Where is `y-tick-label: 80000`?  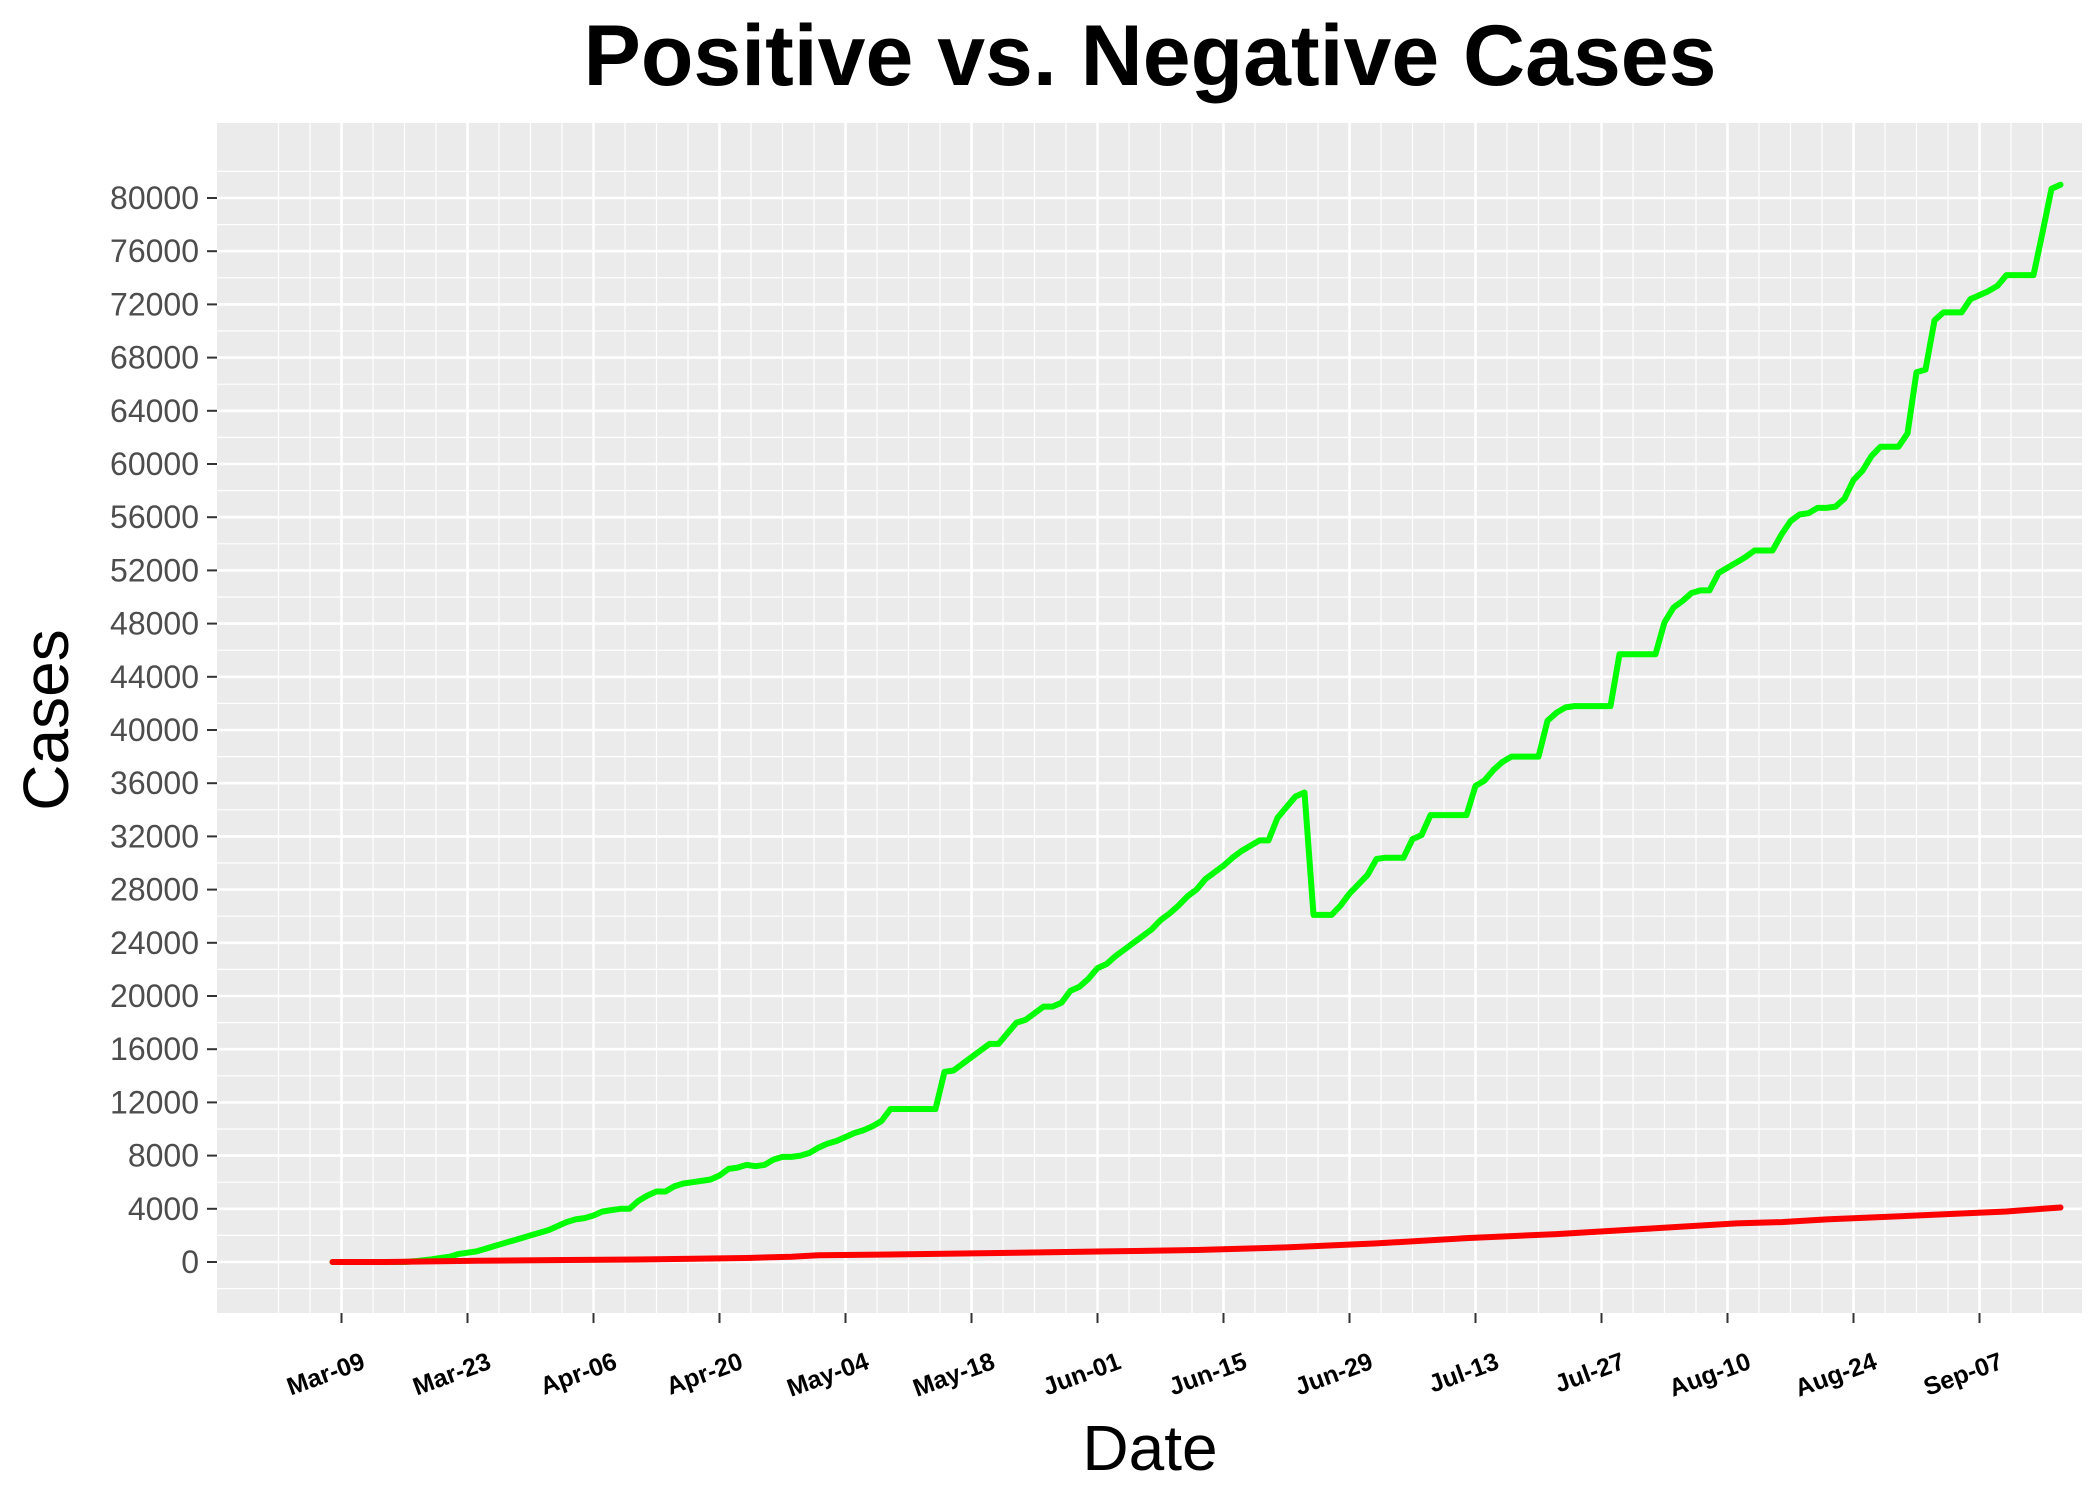 y-tick-label: 80000 is located at coordinates (154, 198).